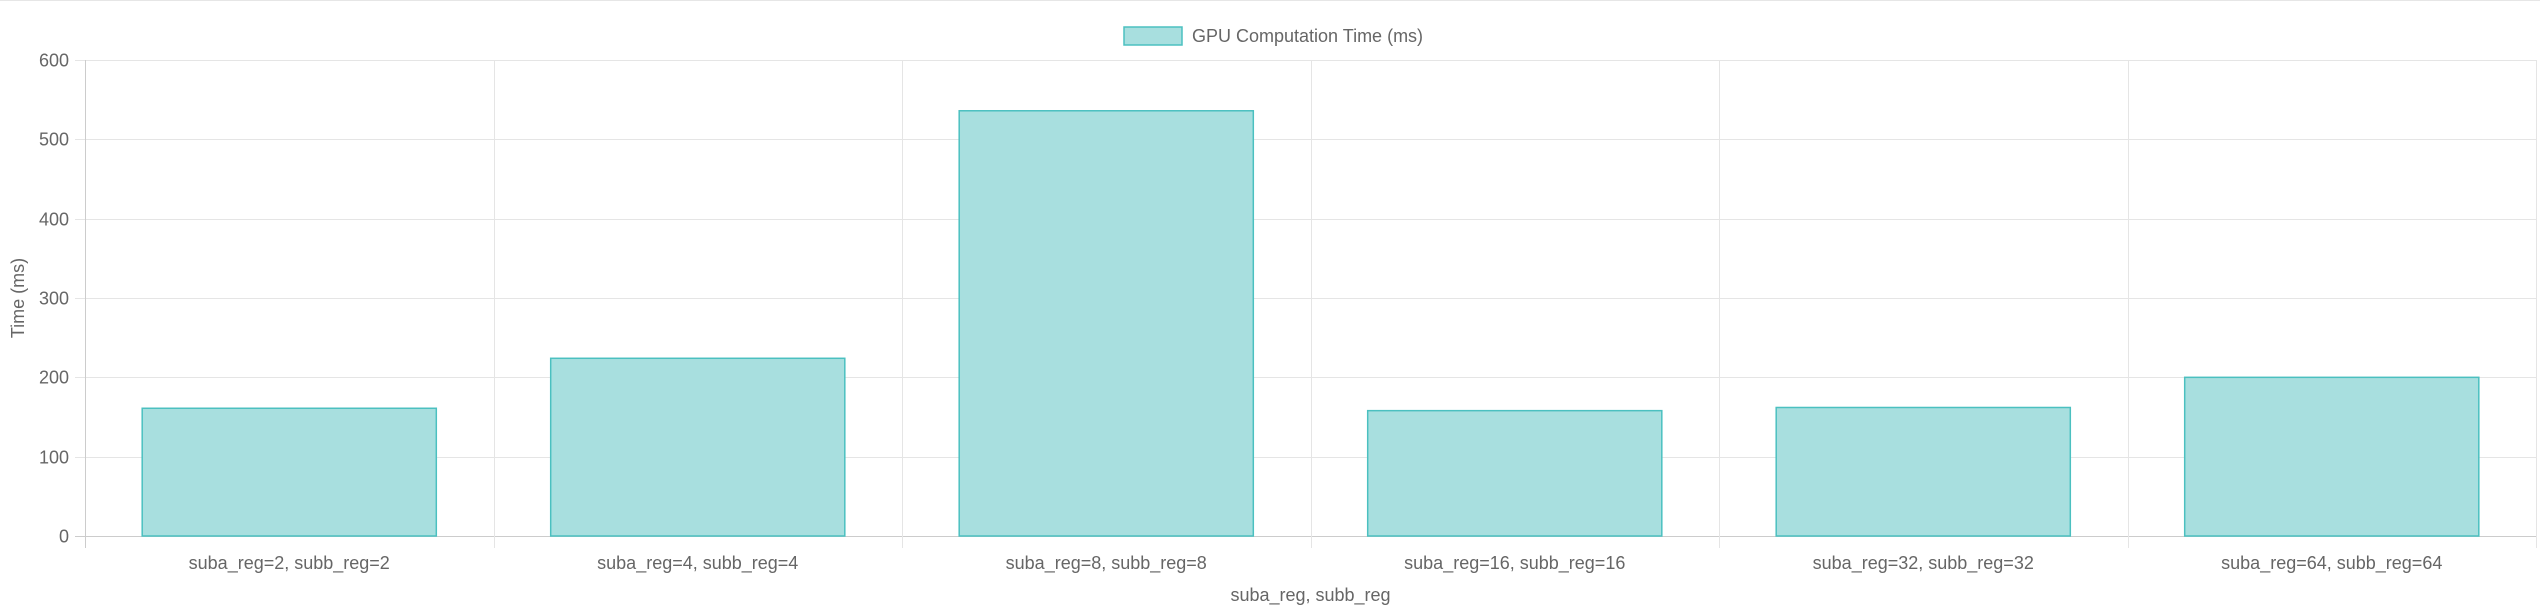 The height and width of the screenshot is (614, 2540). I want to click on legend-swatch, so click(1153, 36).